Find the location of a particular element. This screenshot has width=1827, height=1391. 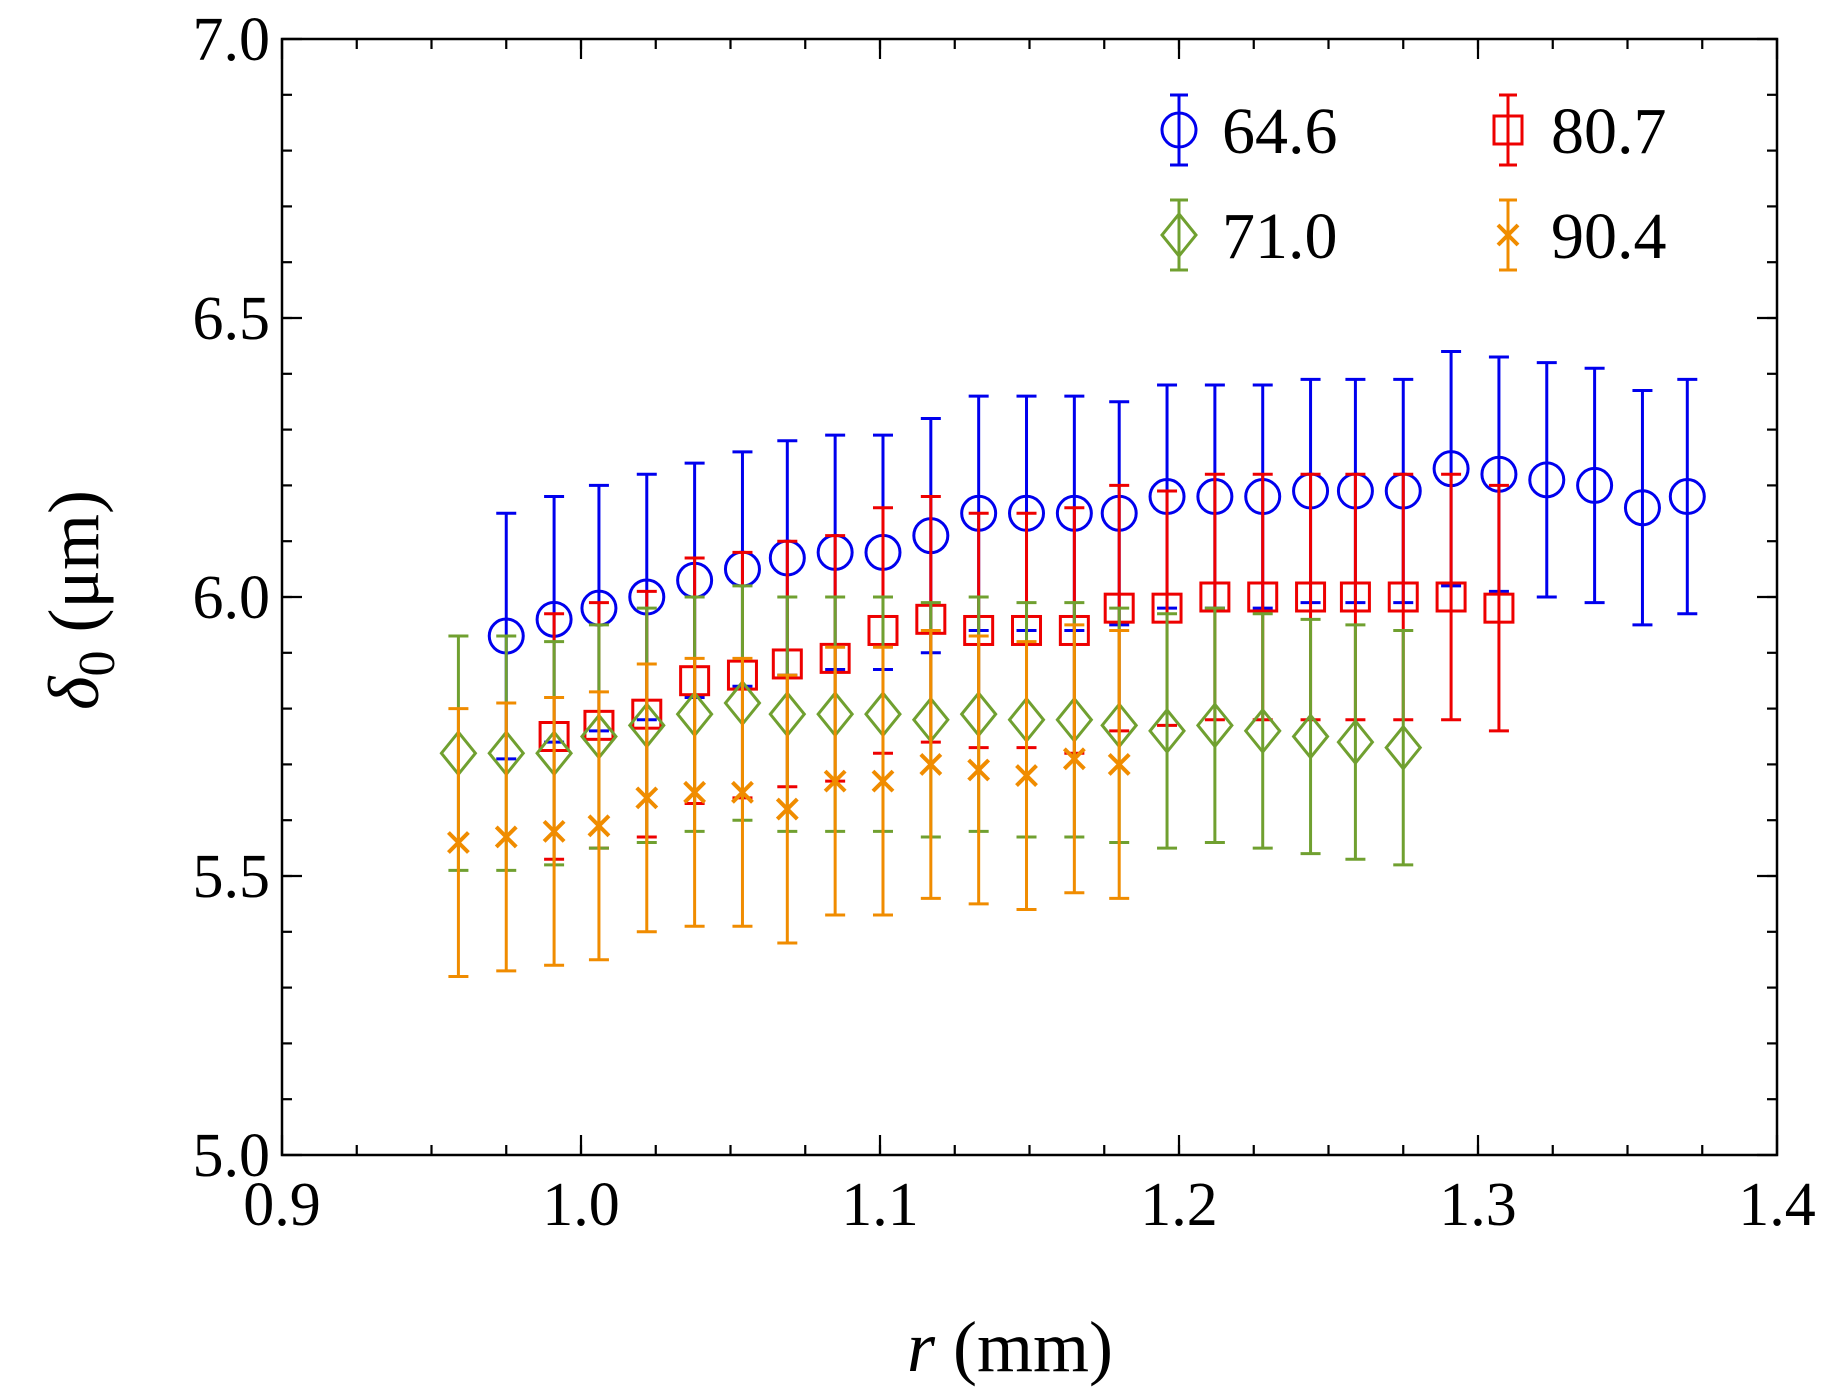

x-tick-label: 1.4 is located at coordinates (1777, 1205).